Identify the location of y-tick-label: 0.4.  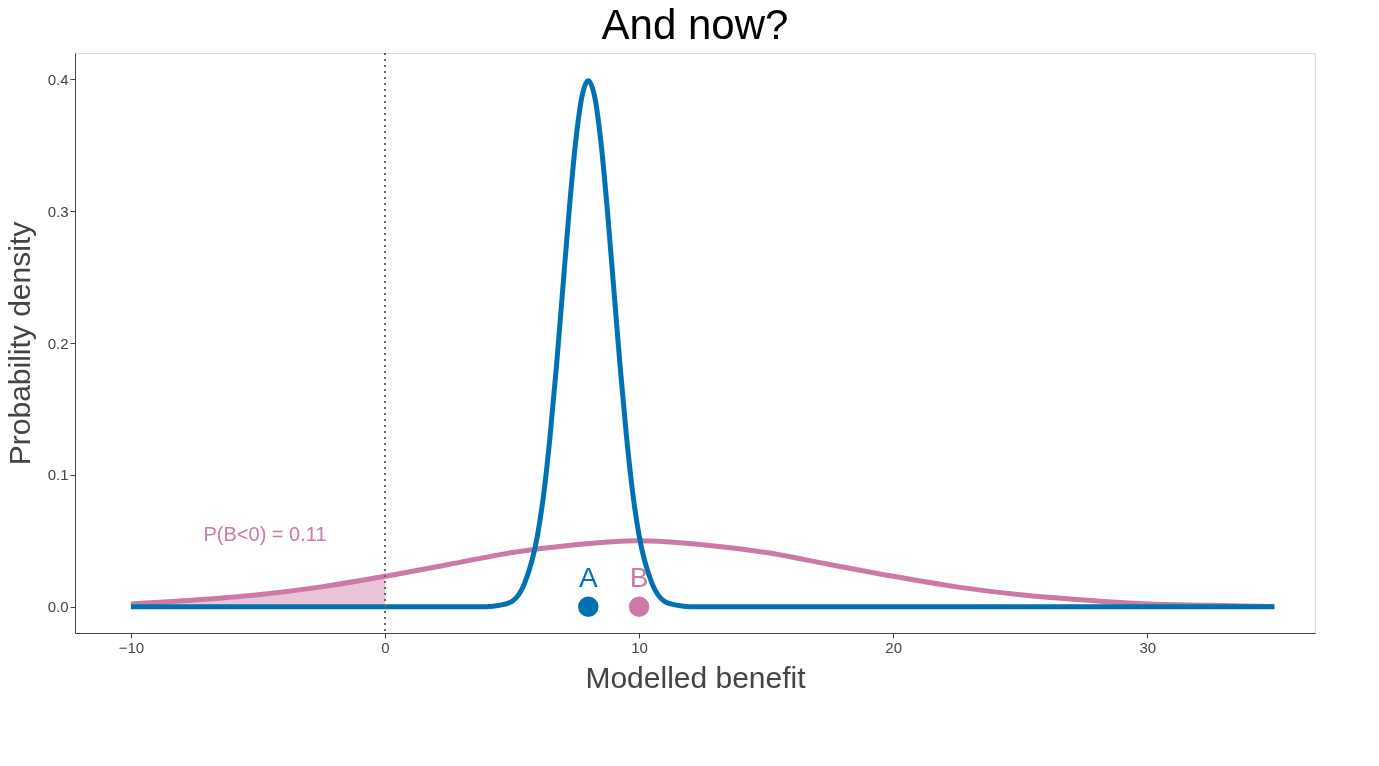
(58, 79).